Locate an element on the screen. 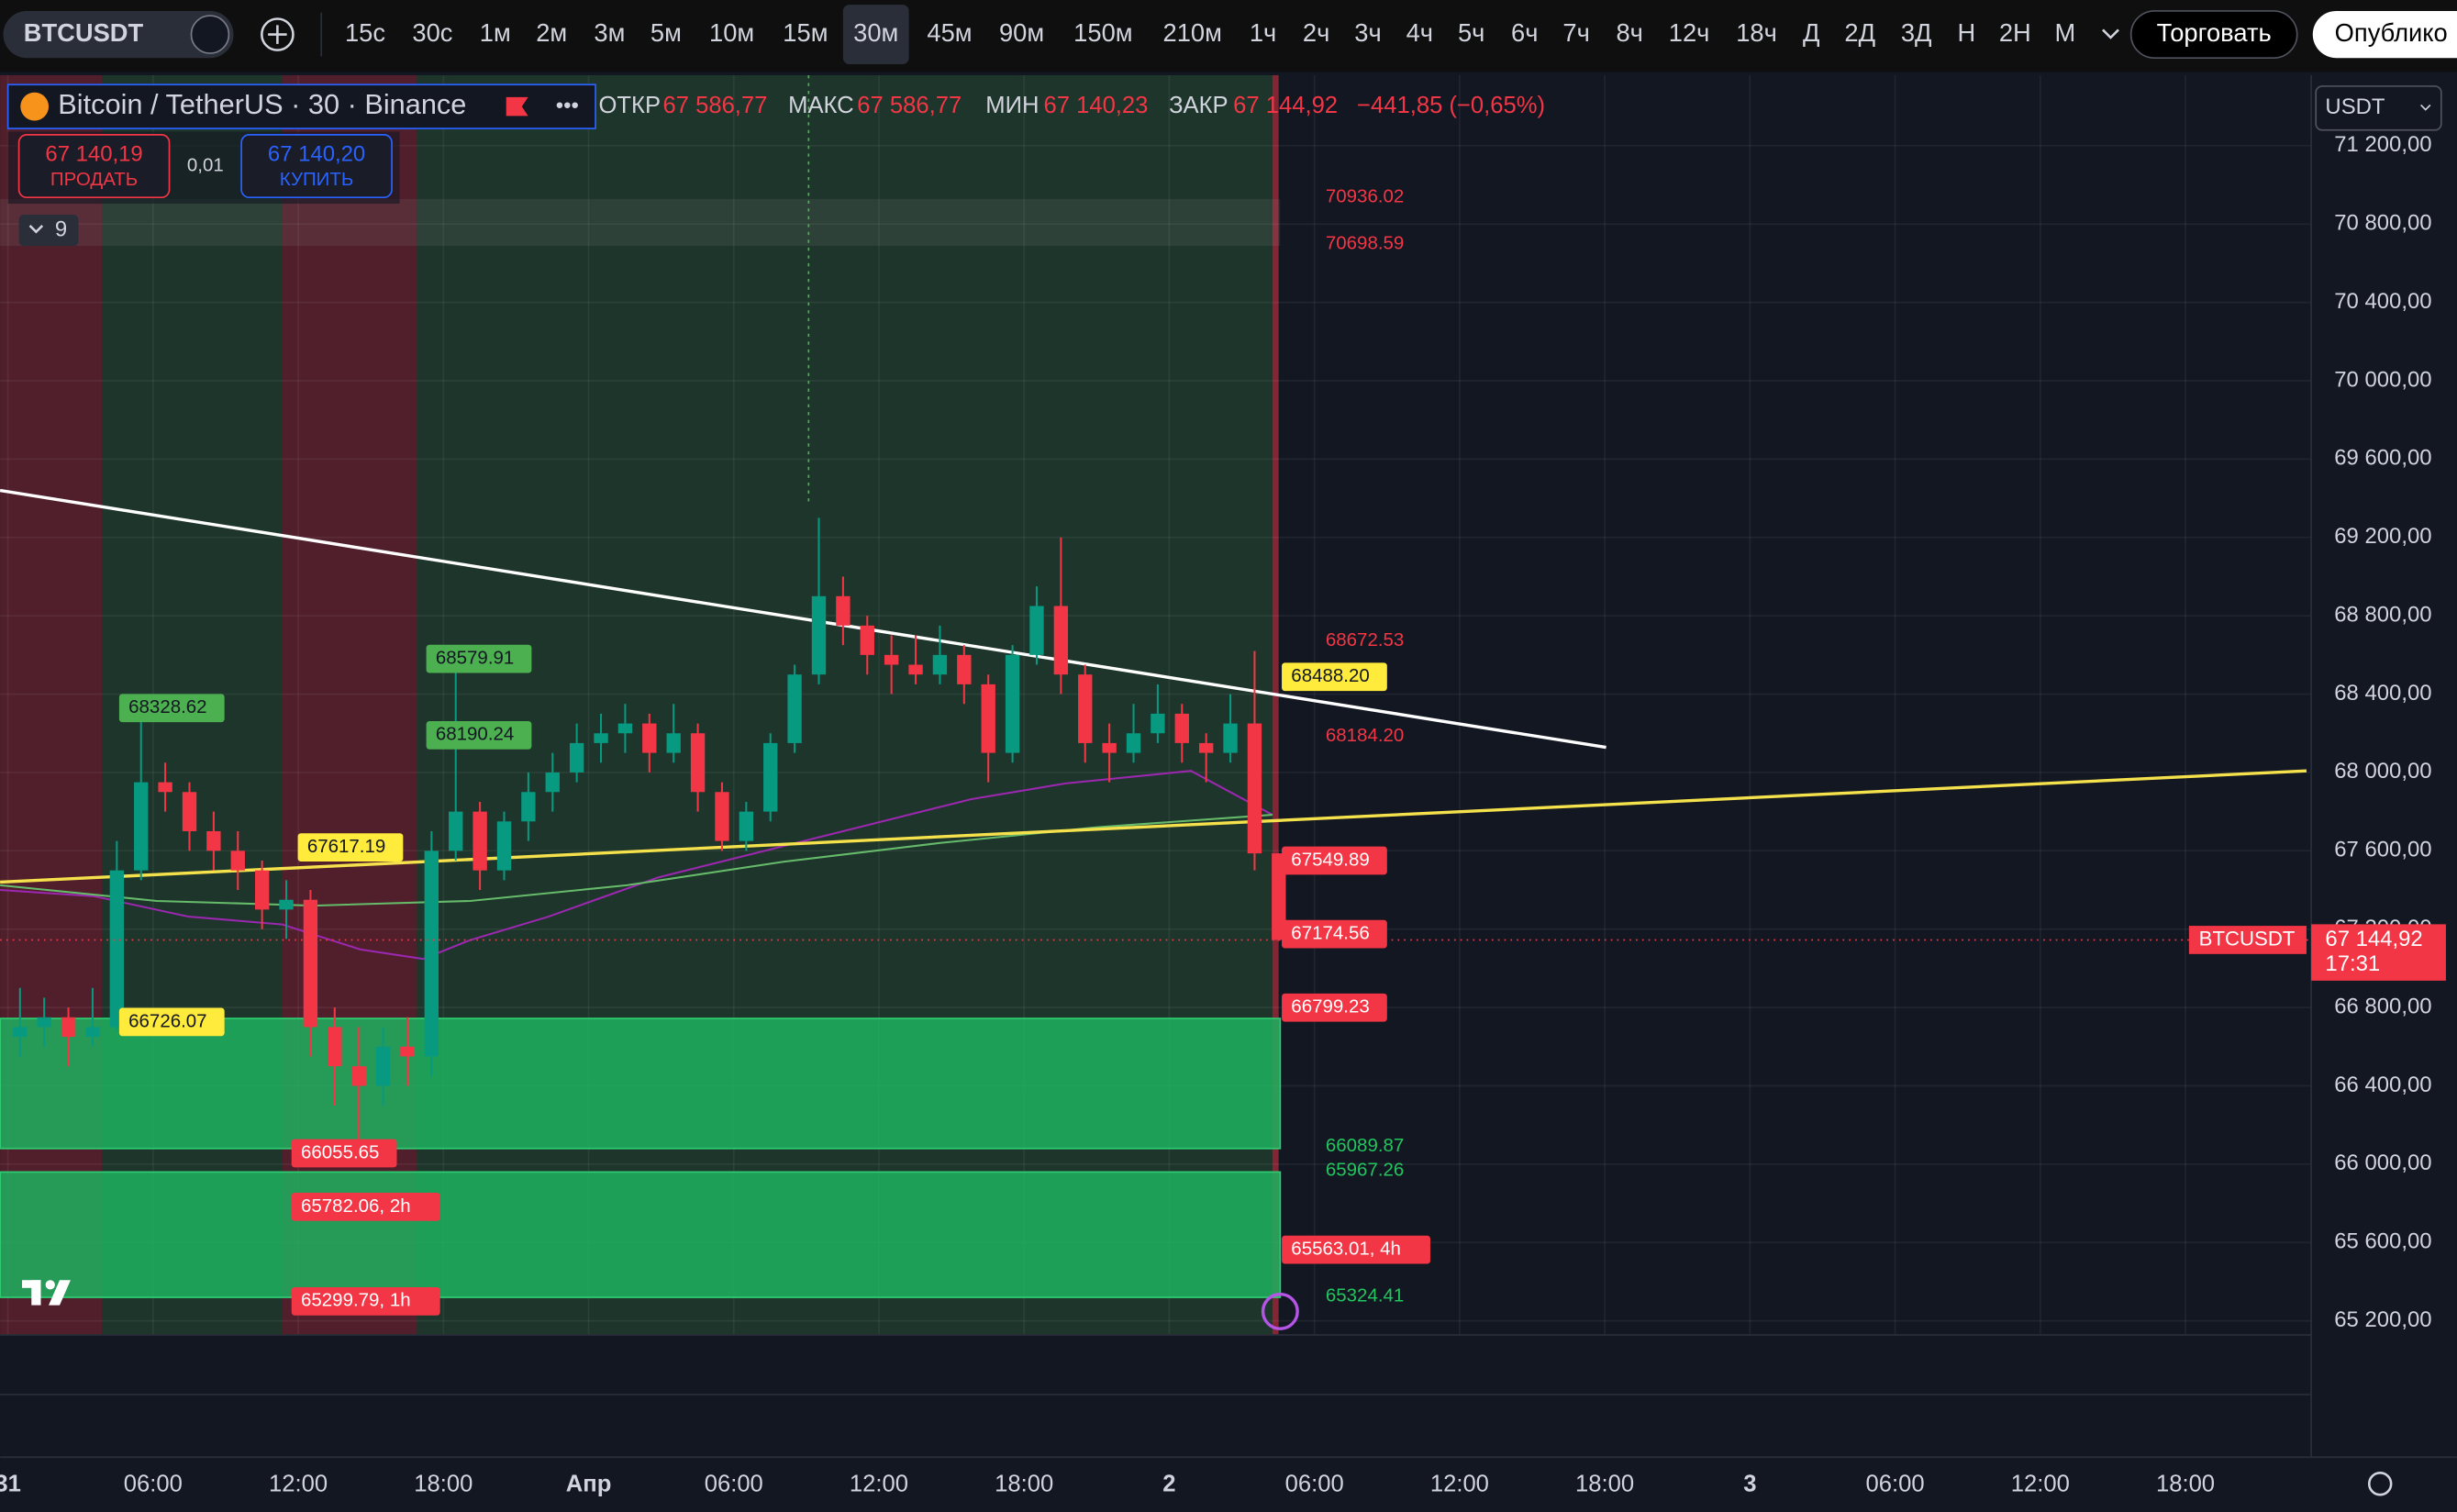  settings-icon is located at coordinates (2380, 1484).